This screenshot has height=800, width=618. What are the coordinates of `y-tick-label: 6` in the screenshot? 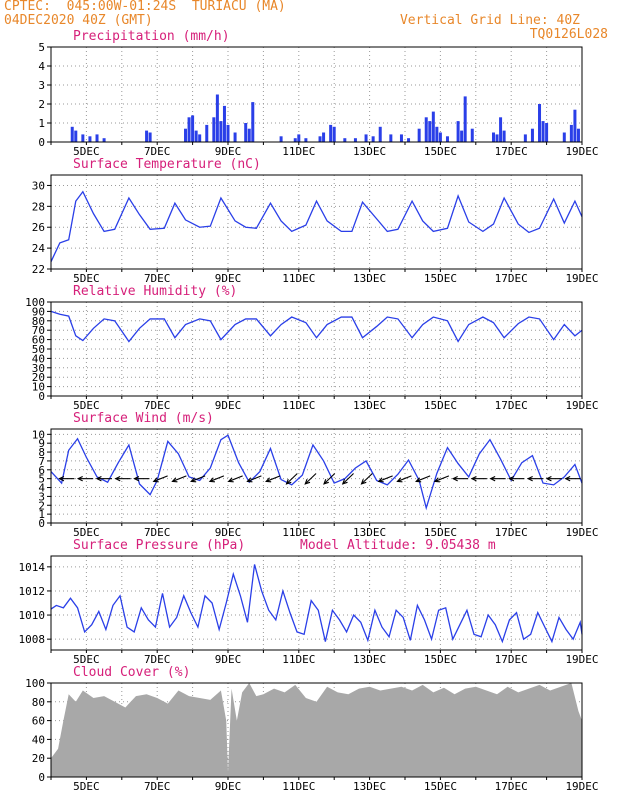 It's located at (41, 470).